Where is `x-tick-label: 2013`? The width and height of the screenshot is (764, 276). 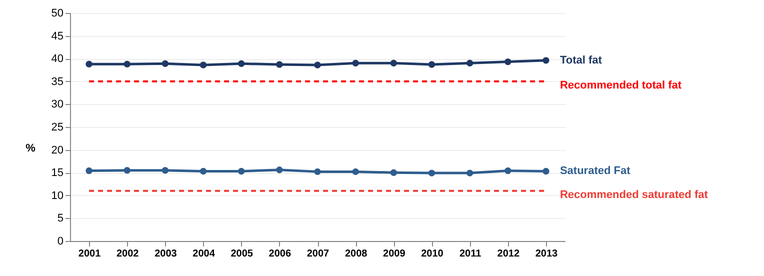
x-tick-label: 2013 is located at coordinates (546, 254).